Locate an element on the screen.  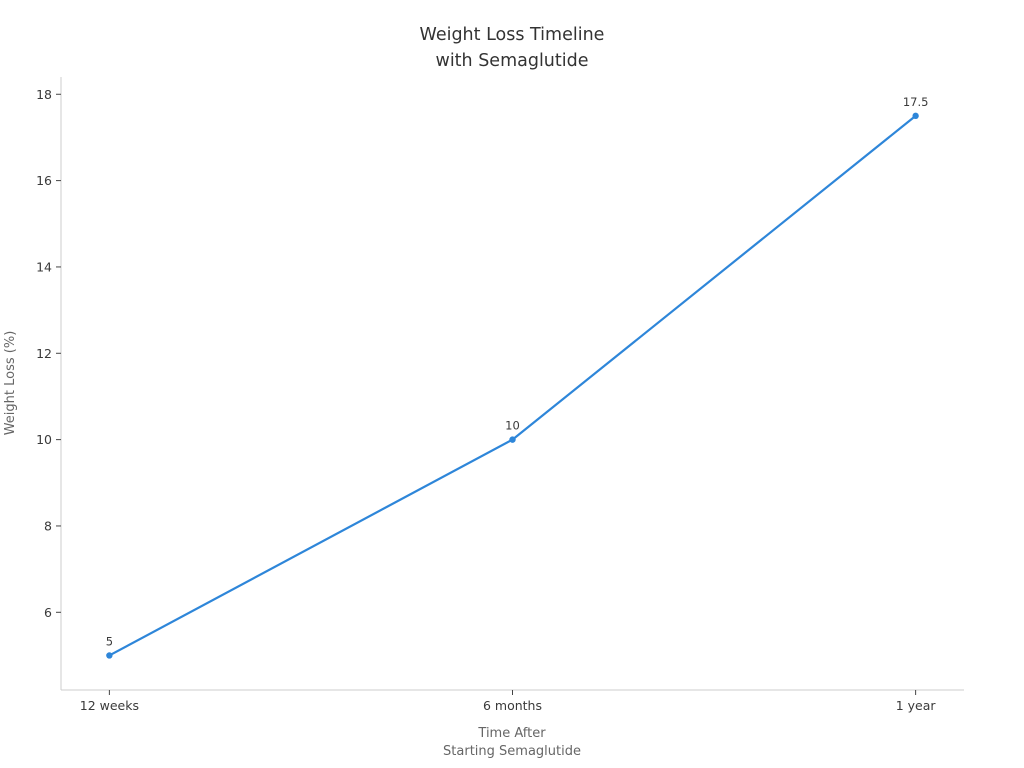
y-tick-label: 12 is located at coordinates (44, 353).